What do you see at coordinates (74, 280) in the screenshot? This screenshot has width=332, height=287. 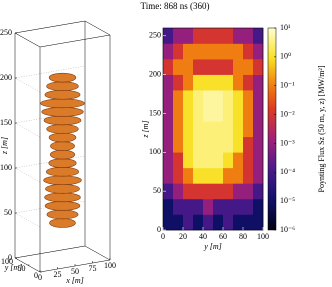 I see `x-axis-label: x [m]` at bounding box center [74, 280].